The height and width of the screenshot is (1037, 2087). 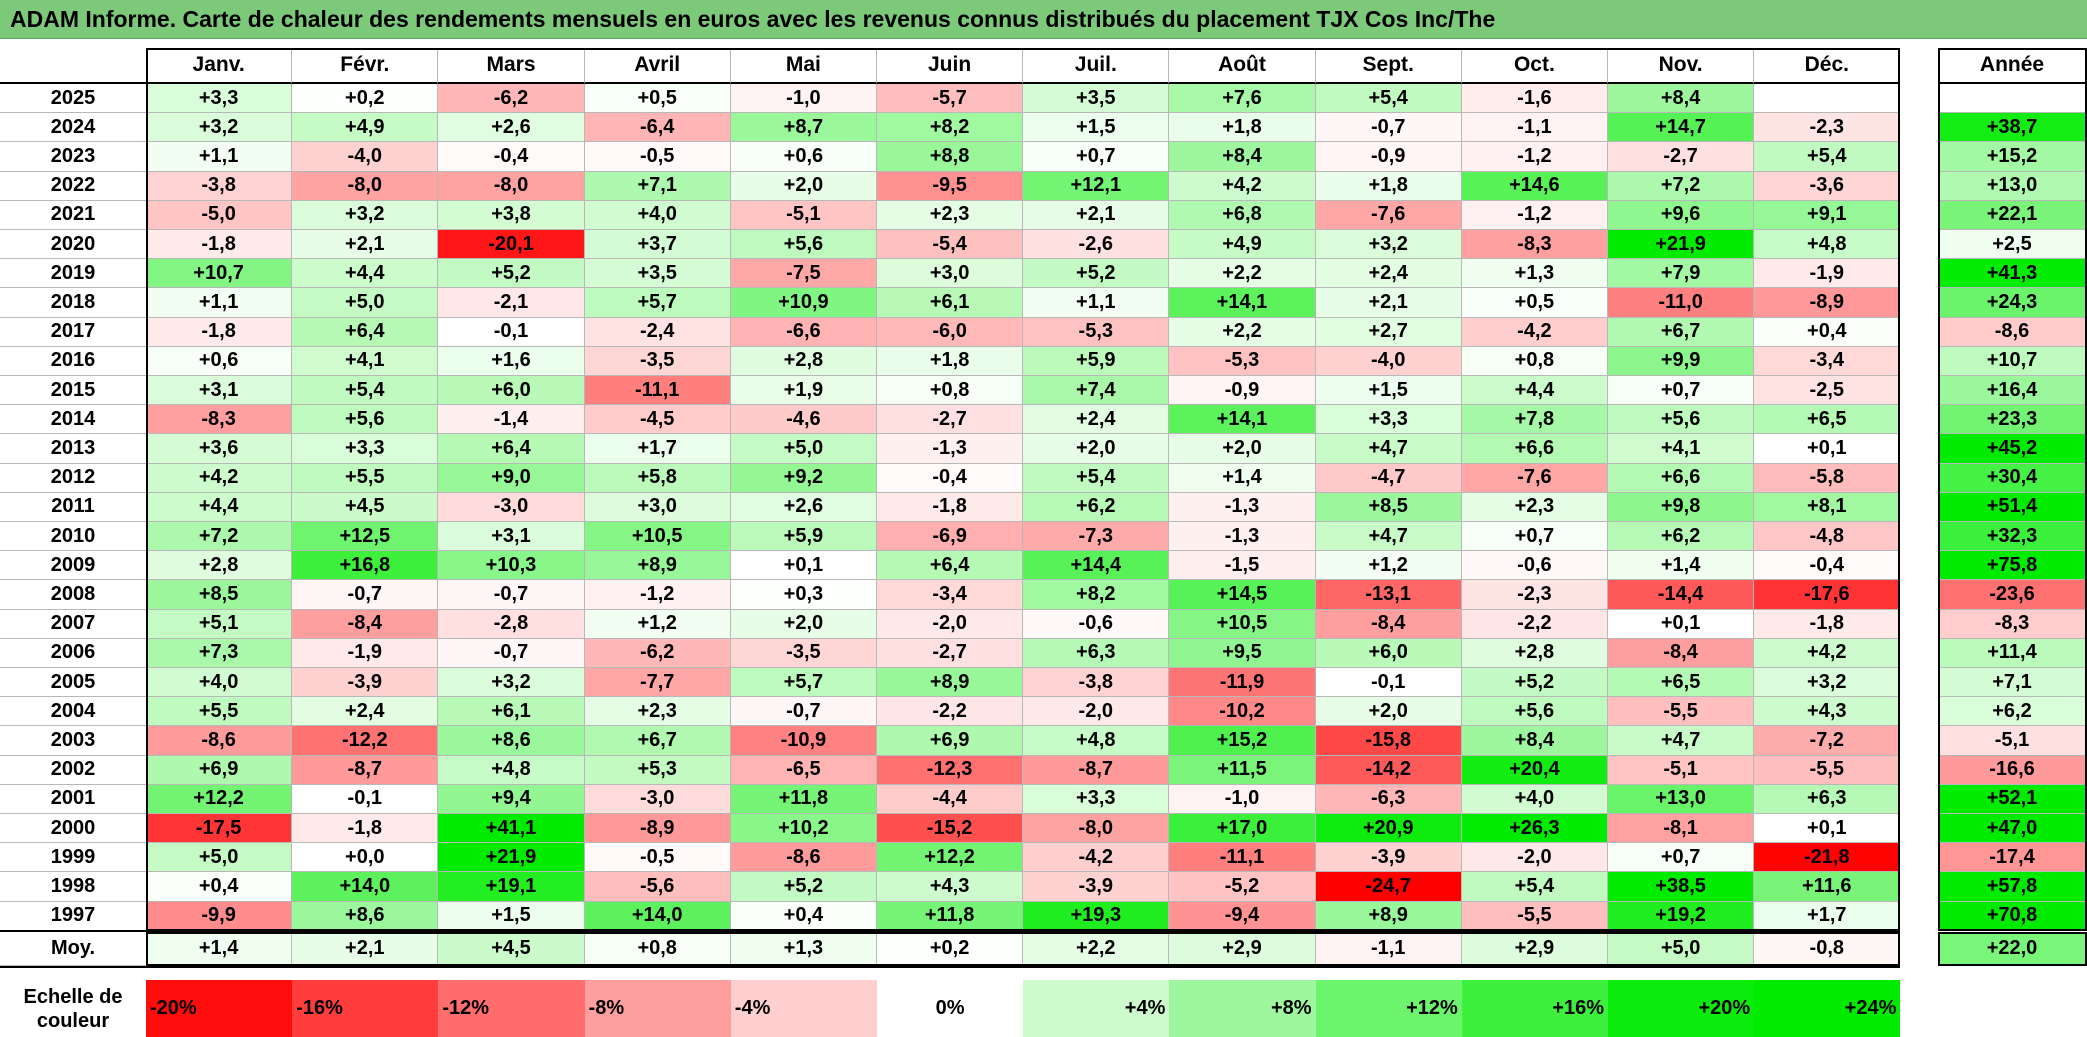 What do you see at coordinates (1681, 887) in the screenshot?
I see `heatmap-cell: +38,5` at bounding box center [1681, 887].